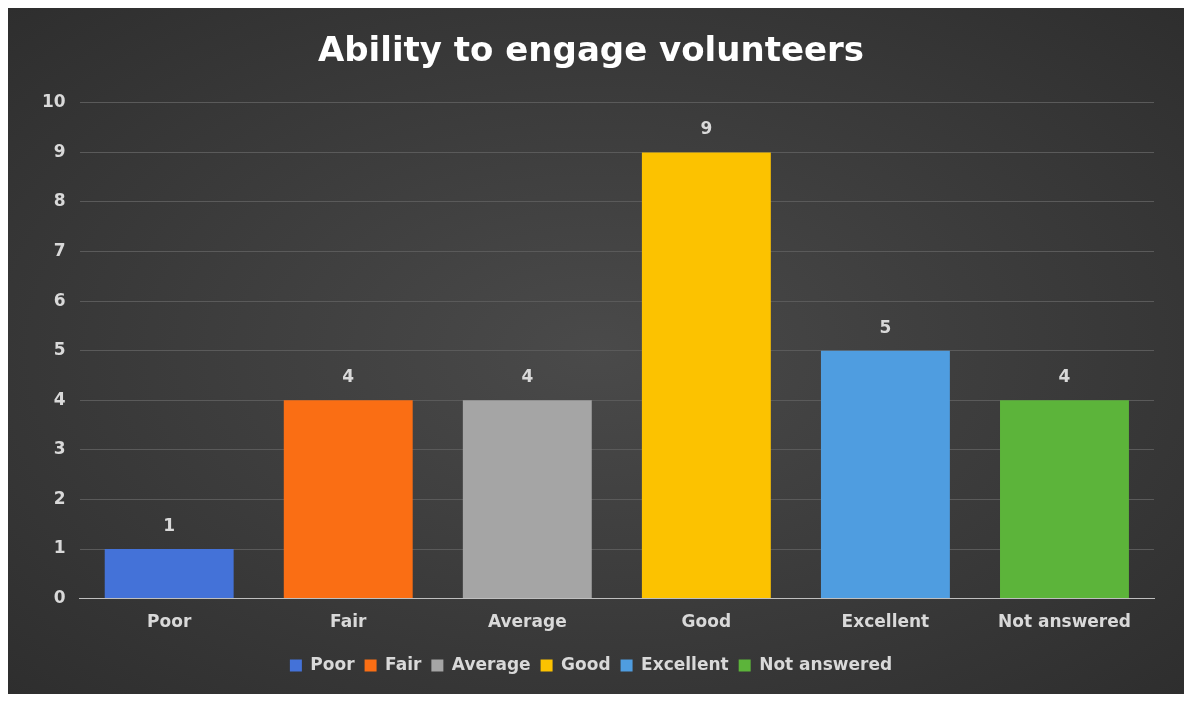 This screenshot has width=1192, height=702. What do you see at coordinates (491, 663) in the screenshot?
I see `legend-label: Average` at bounding box center [491, 663].